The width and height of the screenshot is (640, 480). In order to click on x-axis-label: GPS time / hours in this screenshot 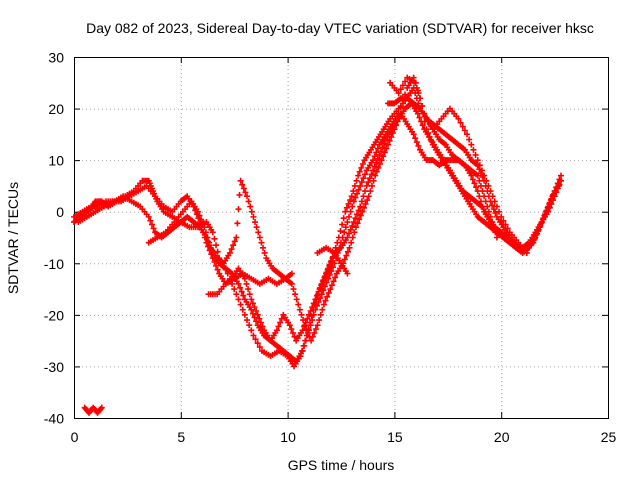, I will do `click(341, 465)`.